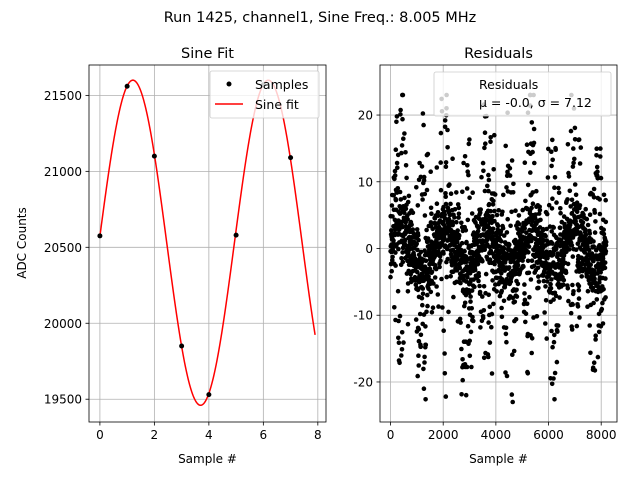 The width and height of the screenshot is (640, 484). I want to click on y-tick-label: 10, so click(365, 182).